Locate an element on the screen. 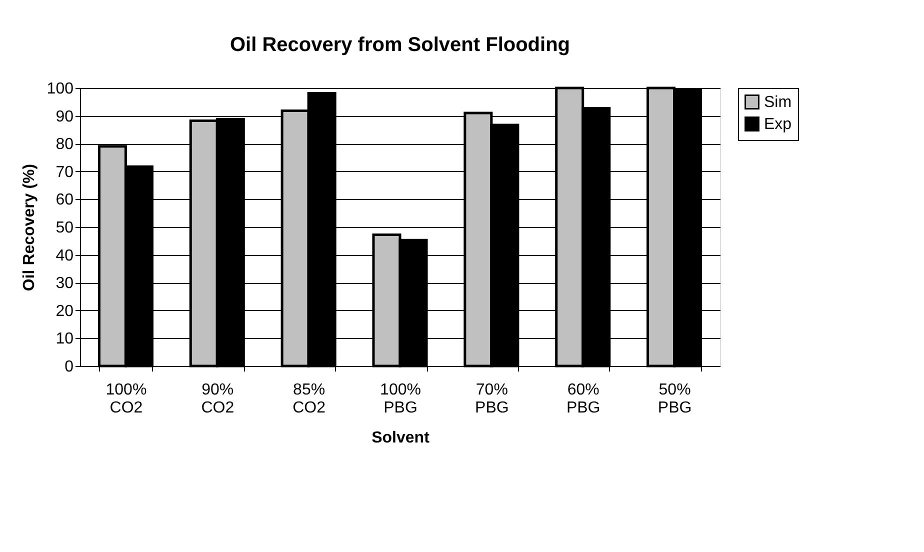 Image resolution: width=924 pixels, height=552 pixels. x-tick-label: 60% PBG is located at coordinates (583, 399).